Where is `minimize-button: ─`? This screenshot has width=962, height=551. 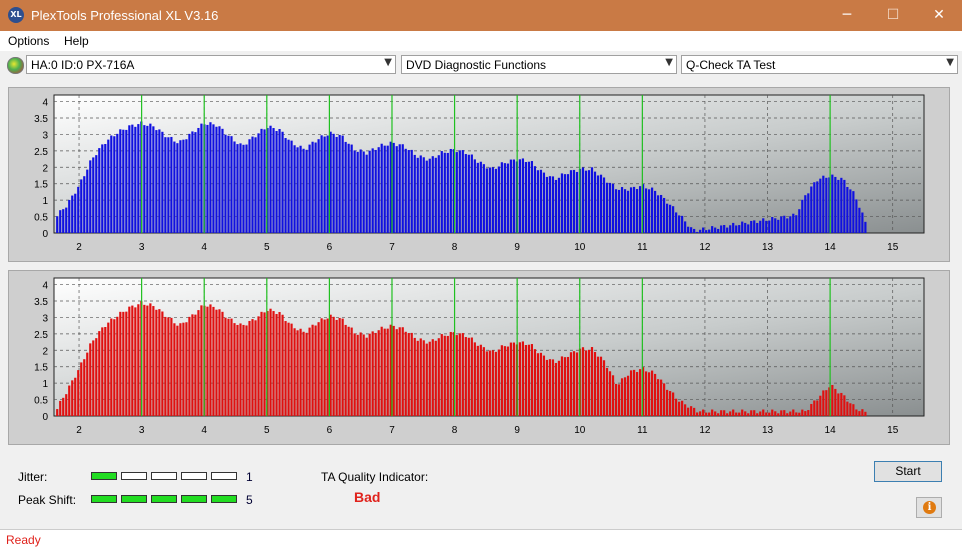
minimize-button: ─ is located at coordinates (847, 15).